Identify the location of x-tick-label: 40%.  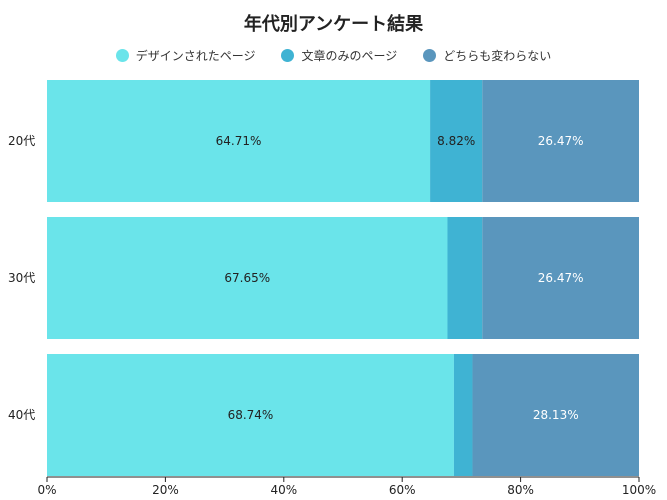
(283, 490).